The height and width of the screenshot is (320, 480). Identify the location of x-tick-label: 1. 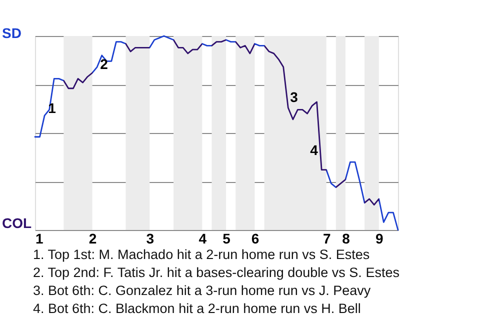
(40, 238).